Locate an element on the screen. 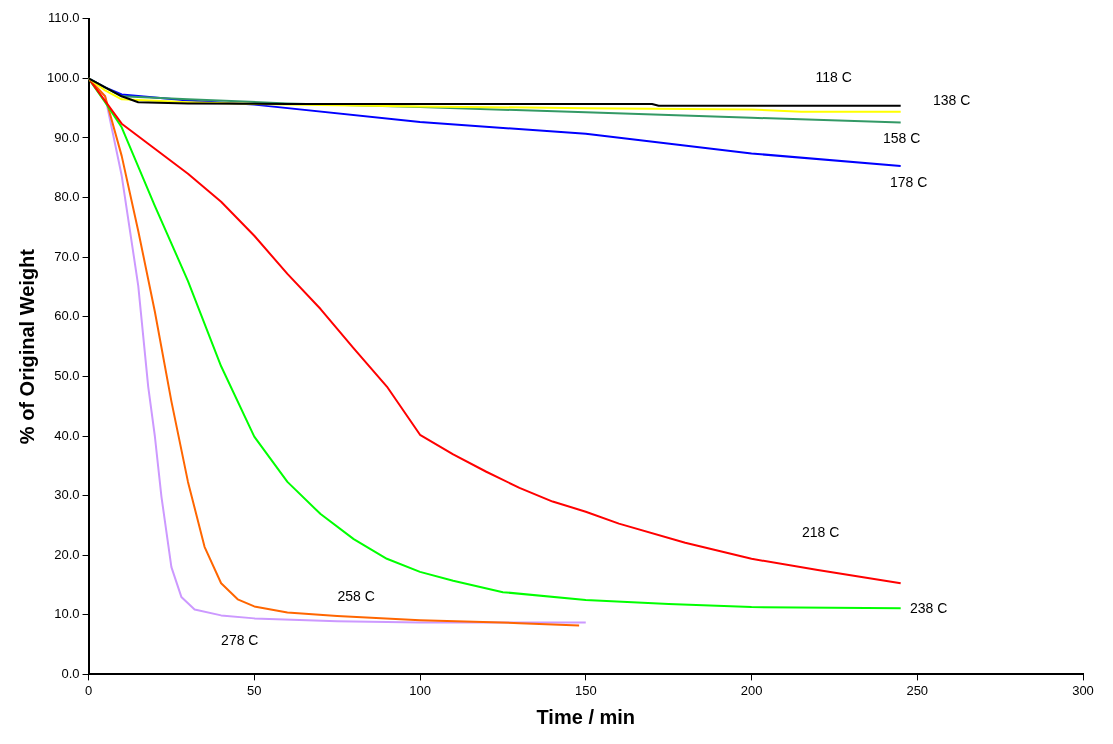  series-label: 178 C is located at coordinates (909, 181).